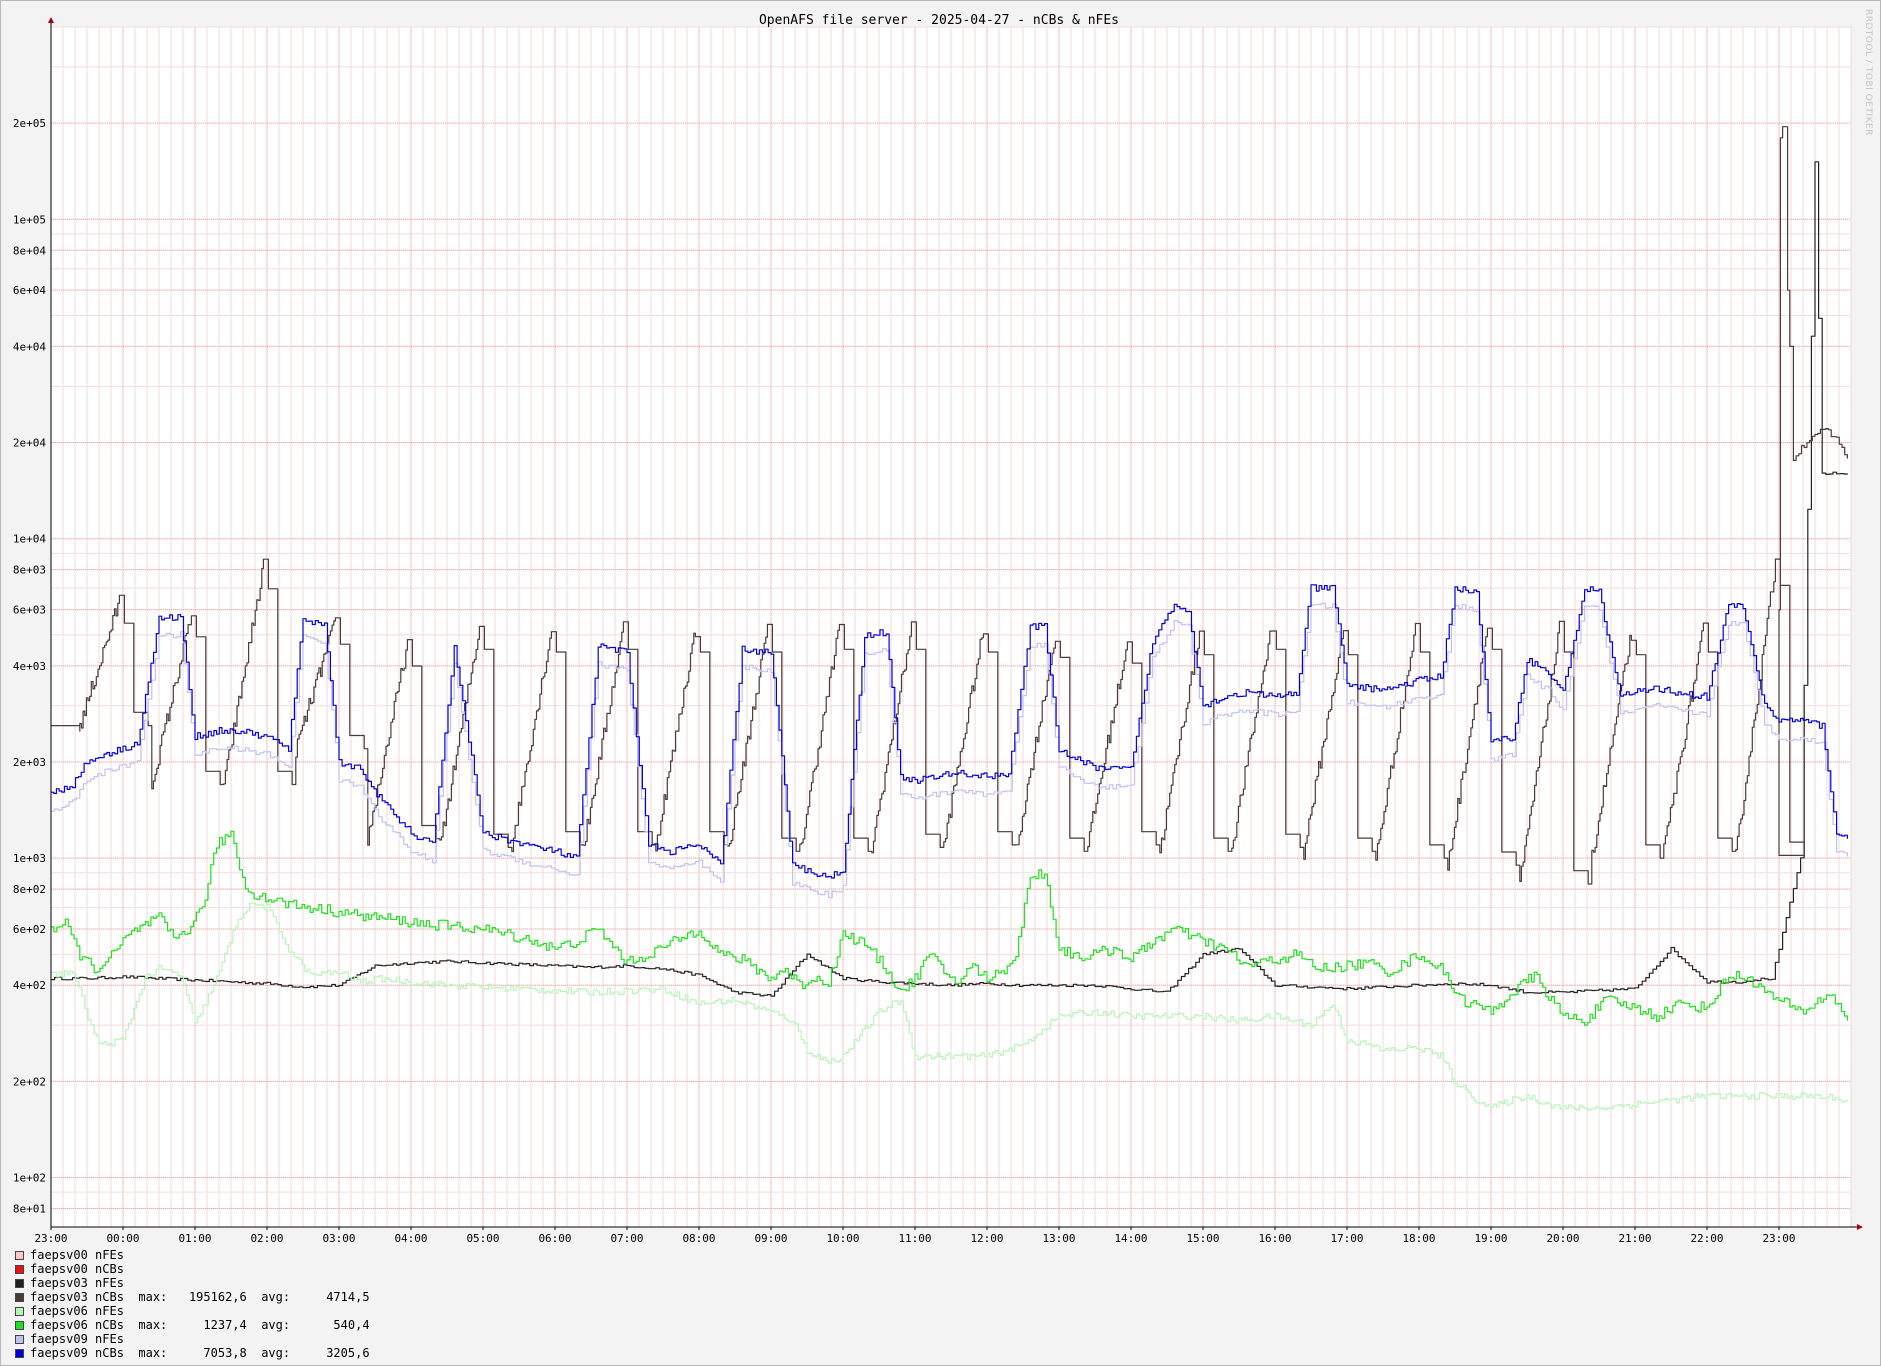 The width and height of the screenshot is (1881, 1366). Describe the element at coordinates (626, 1238) in the screenshot. I see `x-tick-label: 07:00` at that location.